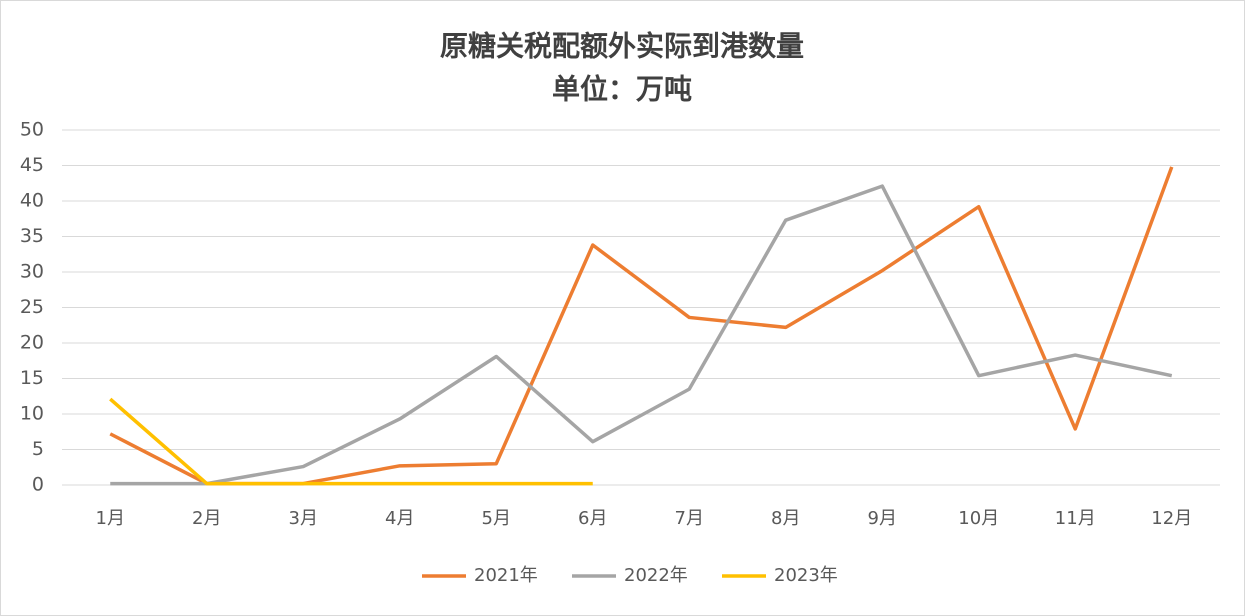 This screenshot has width=1245, height=616. Describe the element at coordinates (882, 518) in the screenshot. I see `x-tick-label: 9月` at that location.